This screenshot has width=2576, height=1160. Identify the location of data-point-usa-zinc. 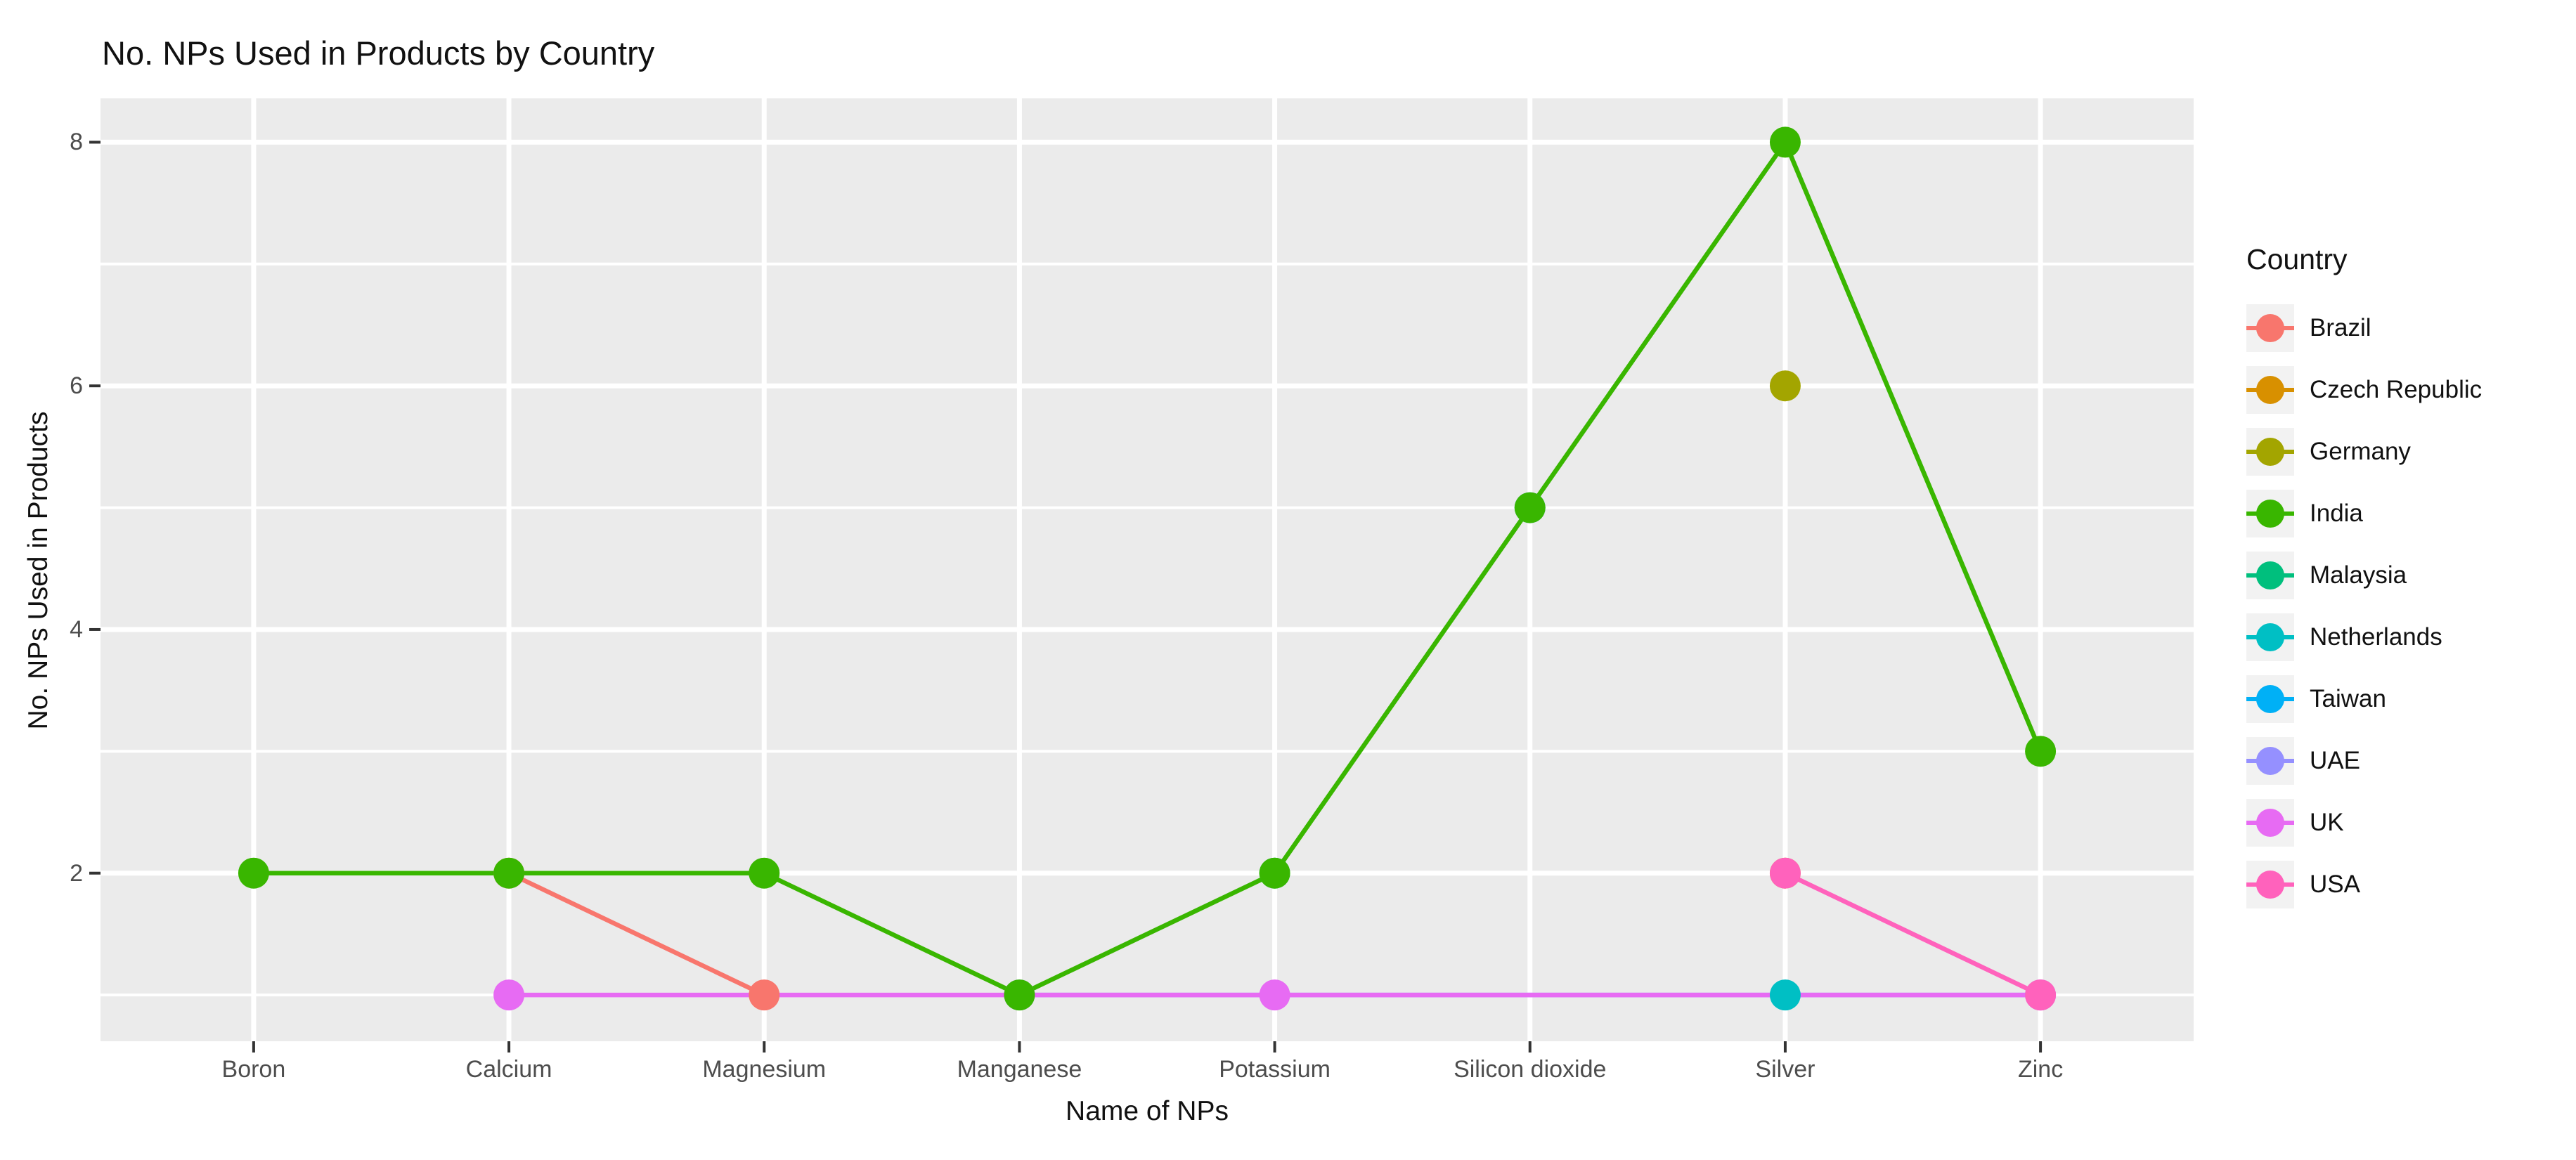
(2041, 995).